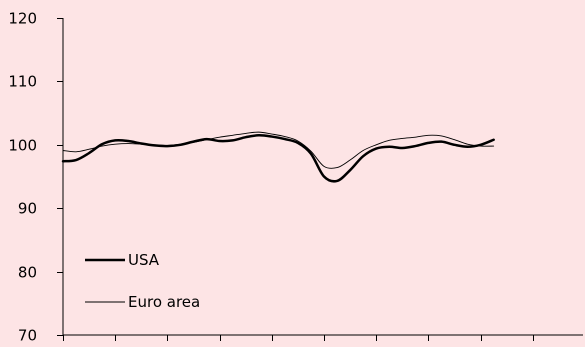  I want to click on y-tick-labels: 70 80 90 100 110 120, so click(22, 177).